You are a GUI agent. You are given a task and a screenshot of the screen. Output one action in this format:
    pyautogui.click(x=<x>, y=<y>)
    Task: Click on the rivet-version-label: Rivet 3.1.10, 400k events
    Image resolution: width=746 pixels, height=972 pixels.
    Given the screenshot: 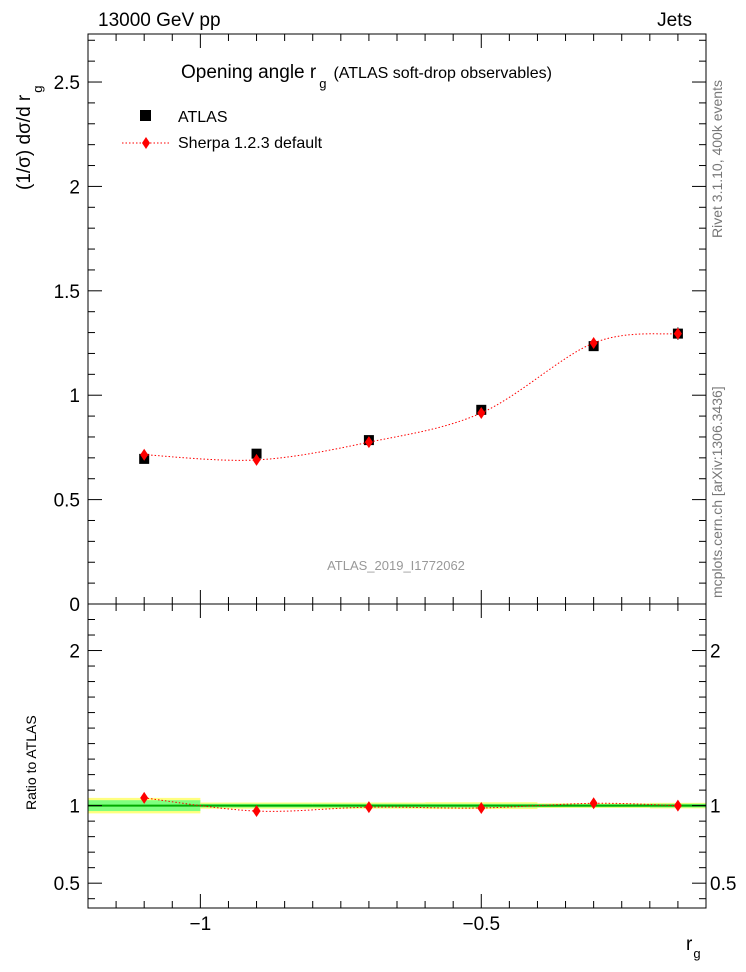 What is the action you would take?
    pyautogui.click(x=717, y=159)
    